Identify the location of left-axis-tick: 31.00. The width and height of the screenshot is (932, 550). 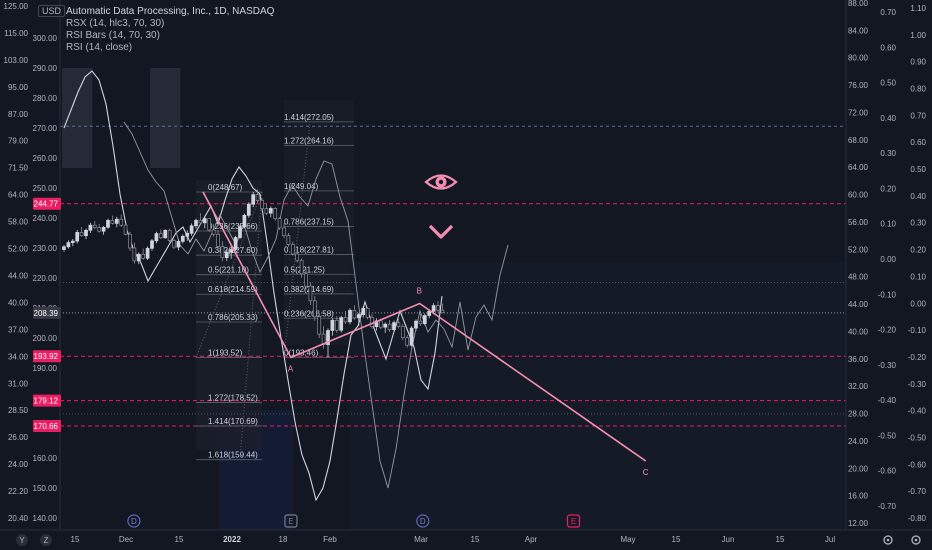
(18, 383).